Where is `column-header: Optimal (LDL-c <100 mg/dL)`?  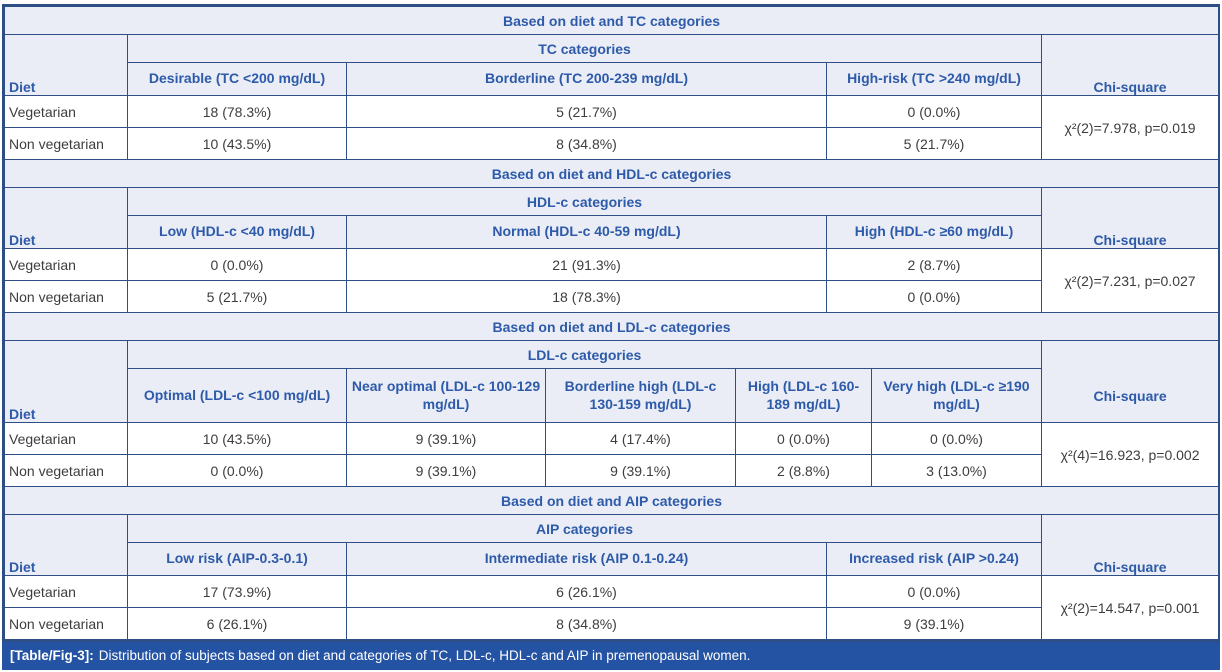
column-header: Optimal (LDL-c <100 mg/dL) is located at coordinates (237, 395).